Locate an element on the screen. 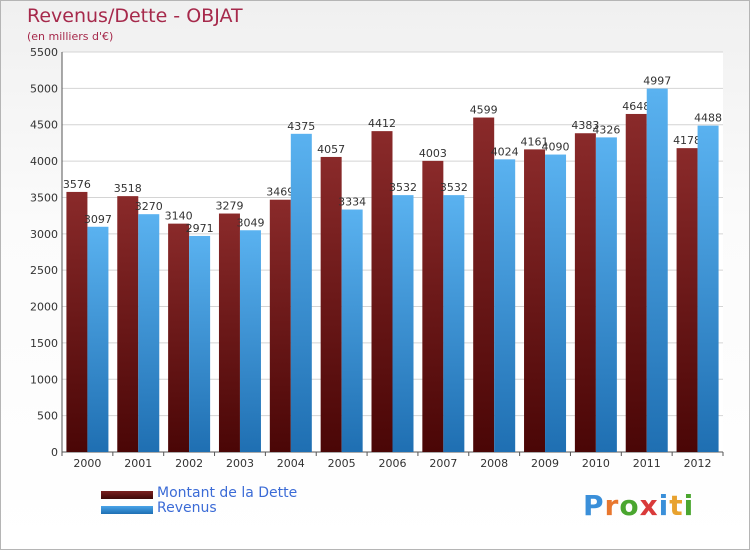 The image size is (750, 550). x-tick-label: 2012 is located at coordinates (698, 463).